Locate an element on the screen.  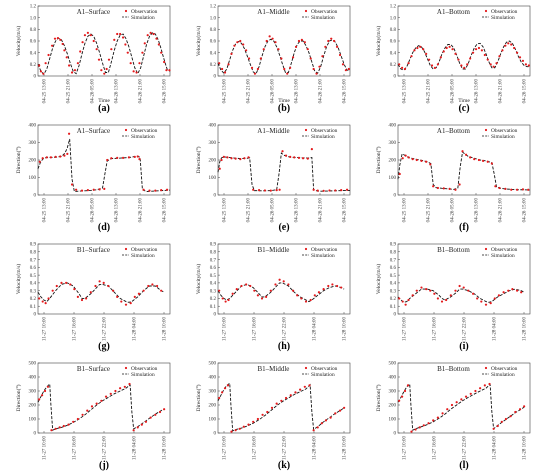
x-tick-label: 11-27 22:00 is located at coordinates (465, 329).